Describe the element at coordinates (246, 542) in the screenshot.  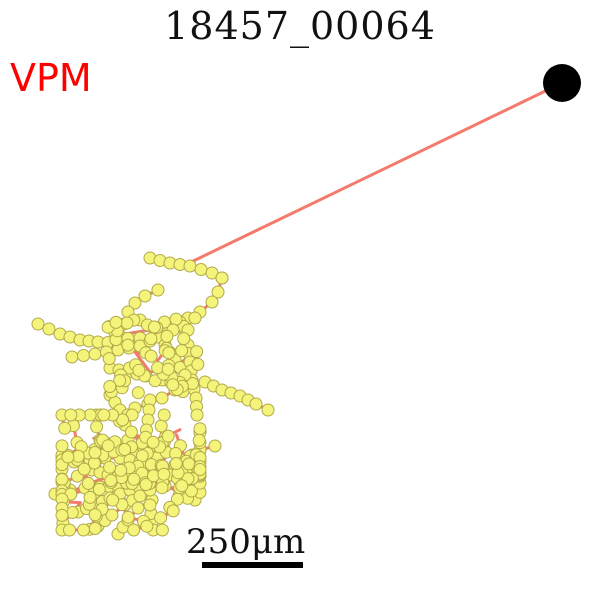
I see `scale-bar-label: 250μm` at that location.